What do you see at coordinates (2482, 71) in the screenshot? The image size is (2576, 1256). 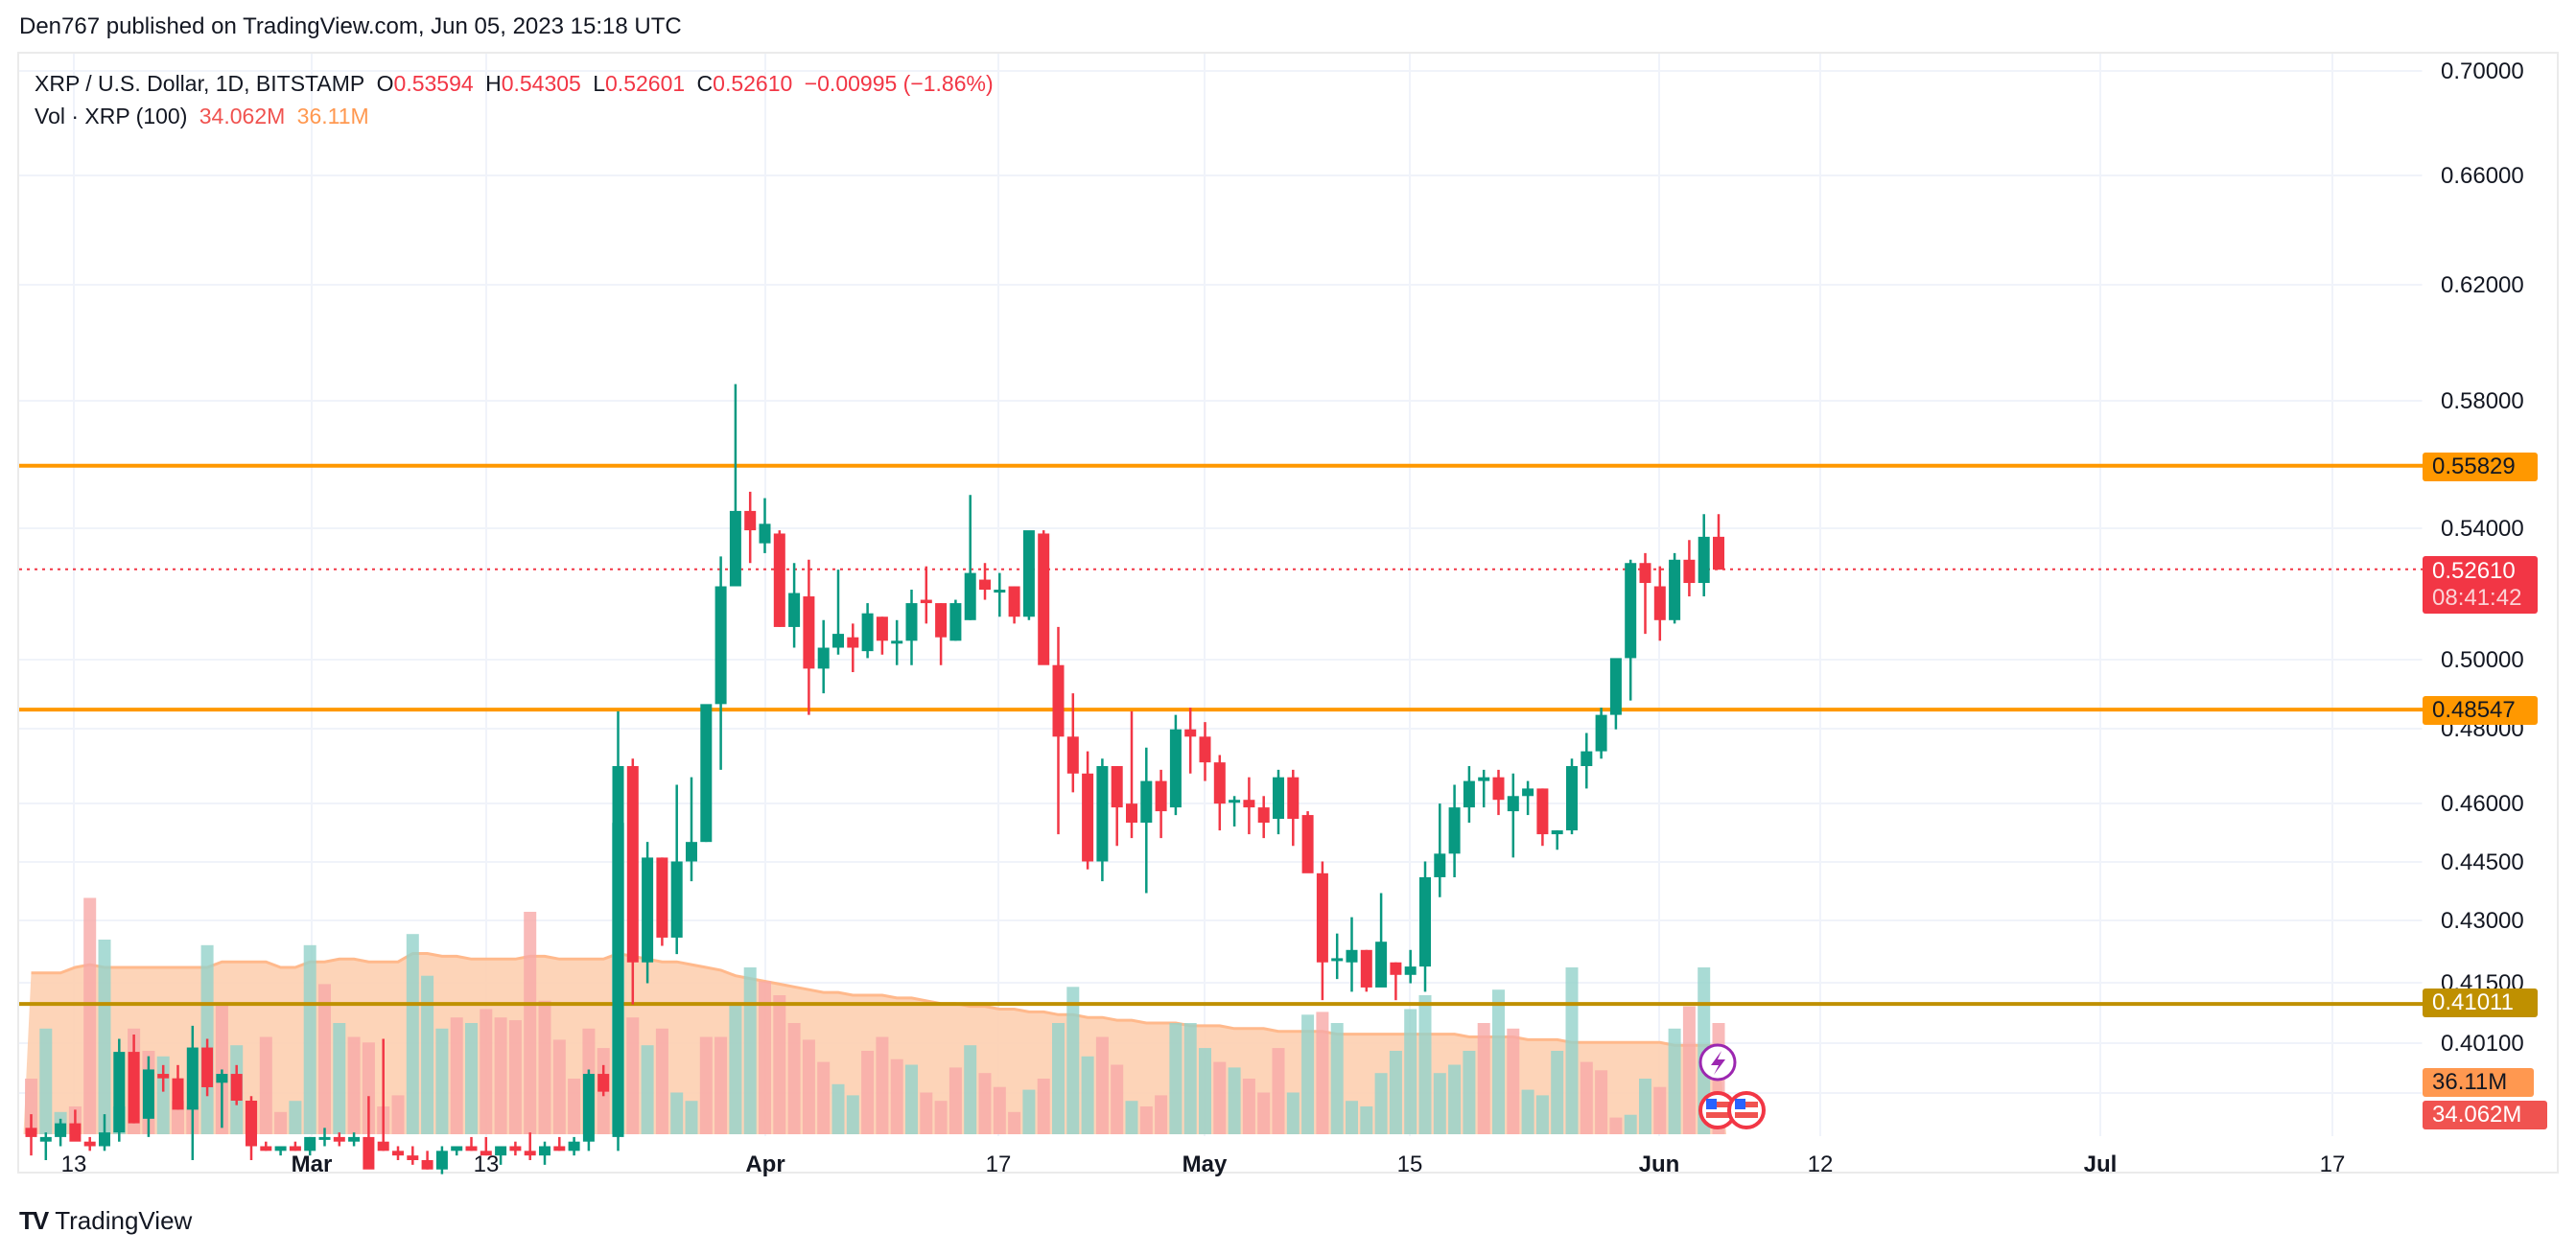 I see `price-axis-tick: 0.70000` at bounding box center [2482, 71].